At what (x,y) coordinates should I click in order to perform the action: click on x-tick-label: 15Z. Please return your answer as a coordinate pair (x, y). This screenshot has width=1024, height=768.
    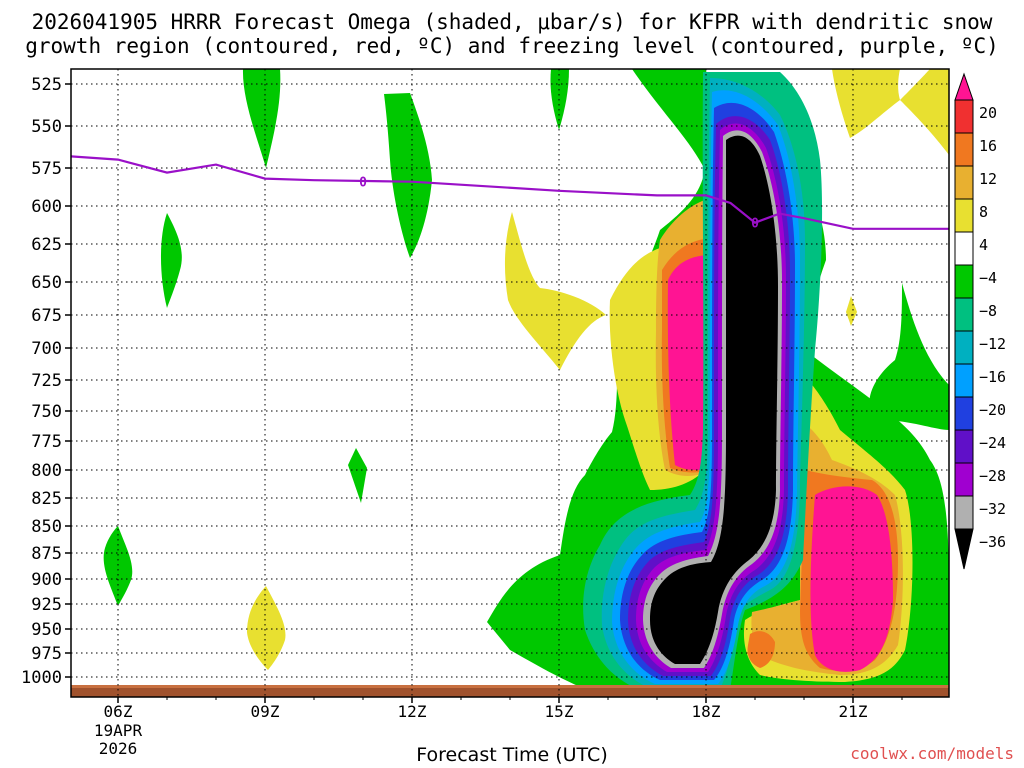
    Looking at the image, I should click on (559, 711).